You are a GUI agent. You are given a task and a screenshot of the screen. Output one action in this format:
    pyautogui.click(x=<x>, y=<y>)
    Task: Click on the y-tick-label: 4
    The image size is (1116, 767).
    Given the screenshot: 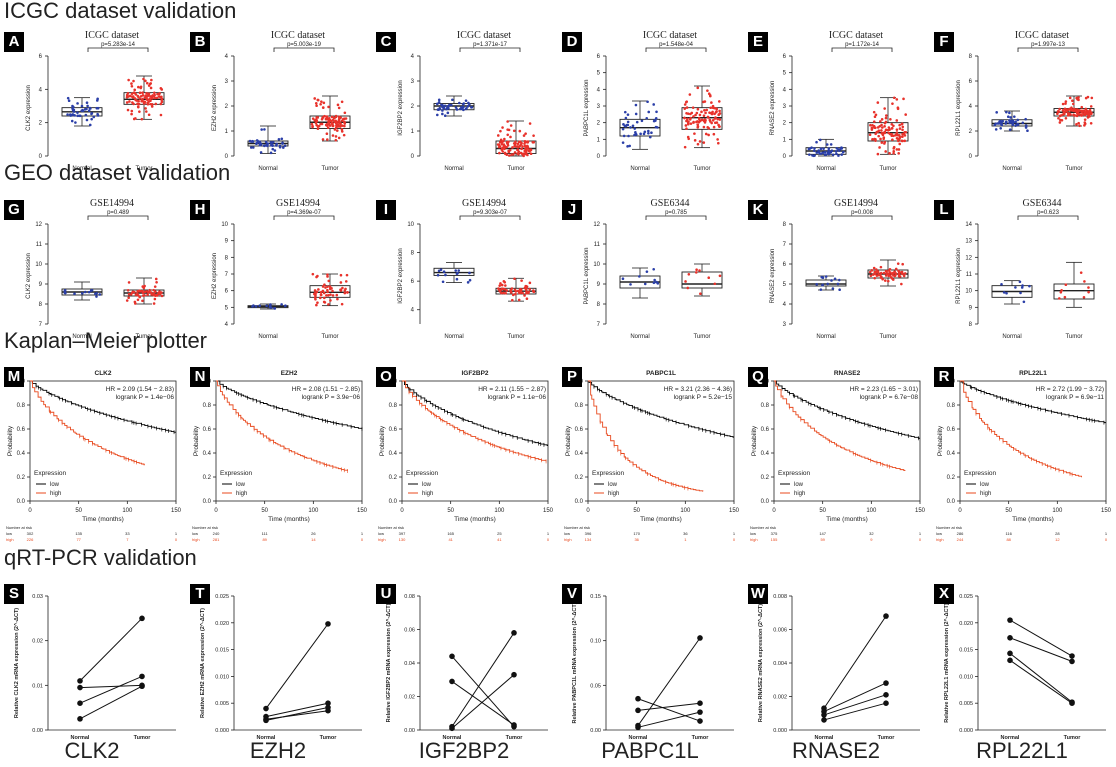 What is the action you would take?
    pyautogui.click(x=41, y=90)
    